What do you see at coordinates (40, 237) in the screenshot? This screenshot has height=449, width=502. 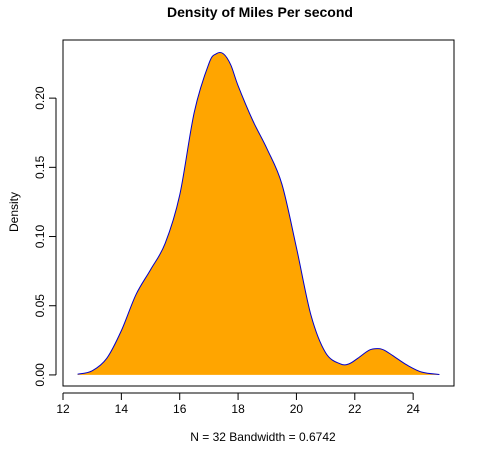 I see `y-tick-label: 0.10` at bounding box center [40, 237].